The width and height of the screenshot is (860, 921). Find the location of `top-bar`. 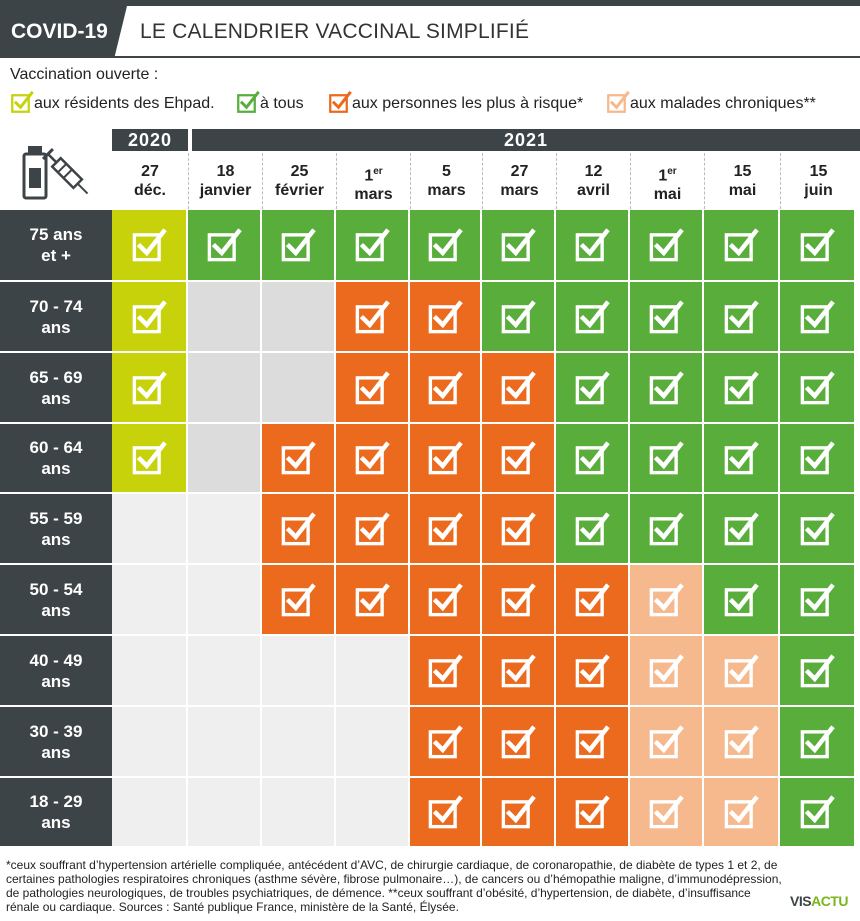

top-bar is located at coordinates (430, 3).